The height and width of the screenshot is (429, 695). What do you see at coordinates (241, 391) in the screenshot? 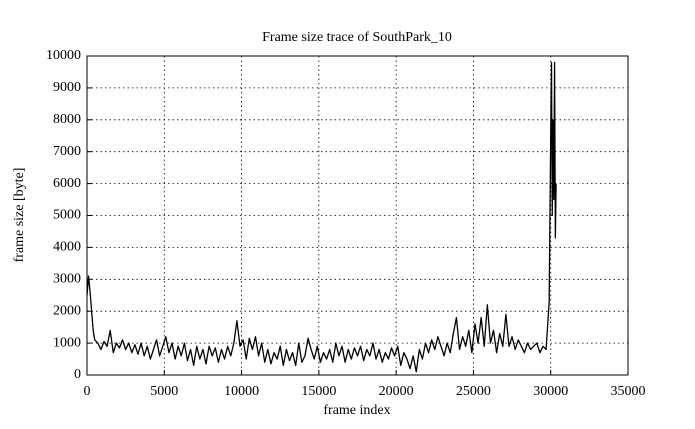
I see `x-tick-label: 10000` at bounding box center [241, 391].